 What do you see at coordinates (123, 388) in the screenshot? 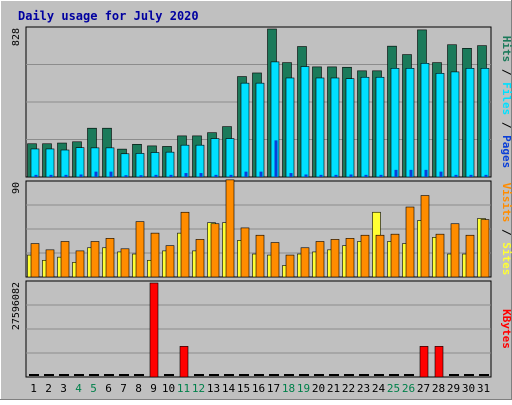
I see `x-tick-label-day-7: 7` at bounding box center [123, 388].